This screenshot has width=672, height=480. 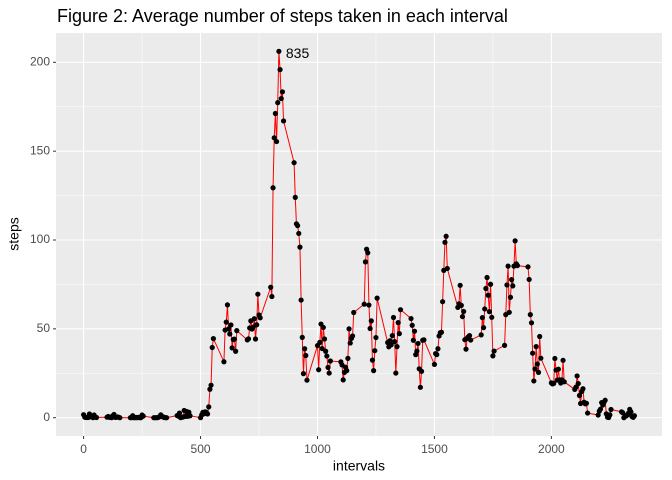 What do you see at coordinates (317, 449) in the screenshot?
I see `x-tick-label: 1000` at bounding box center [317, 449].